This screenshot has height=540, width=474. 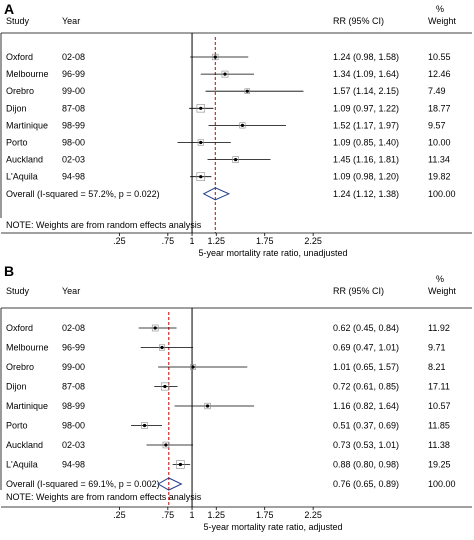 I want to click on study-year: 96-99, so click(x=73, y=348).